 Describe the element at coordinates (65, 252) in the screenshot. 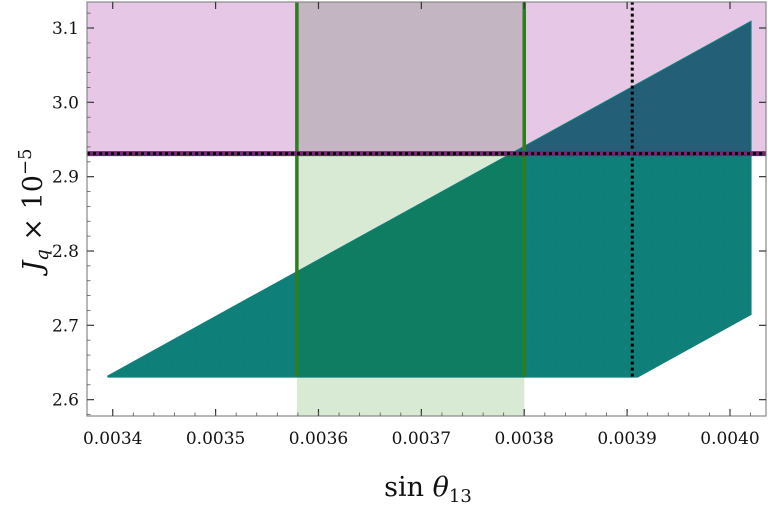

I see `y-tick-label: 2.8` at that location.